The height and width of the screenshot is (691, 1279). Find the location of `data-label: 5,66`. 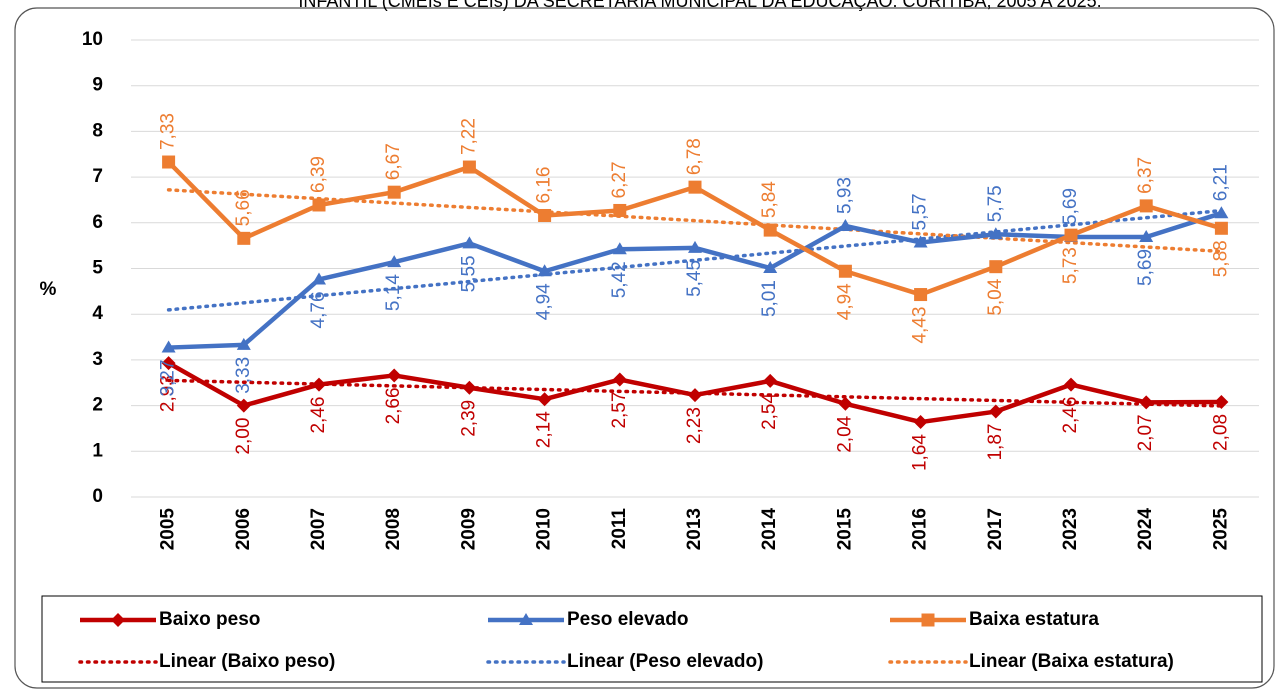

data-label: 5,66 is located at coordinates (243, 207).